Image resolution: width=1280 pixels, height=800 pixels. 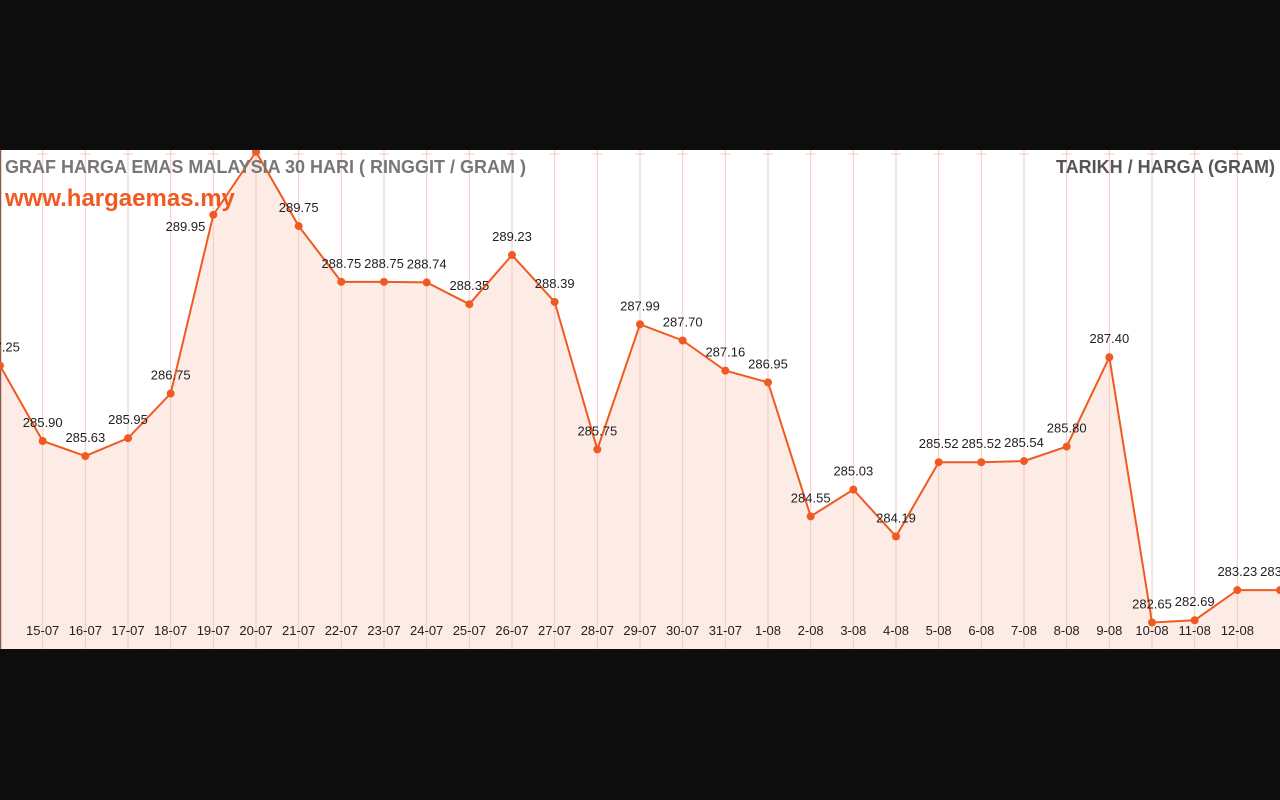 What do you see at coordinates (171, 375) in the screenshot?
I see `data-label: 286.75` at bounding box center [171, 375].